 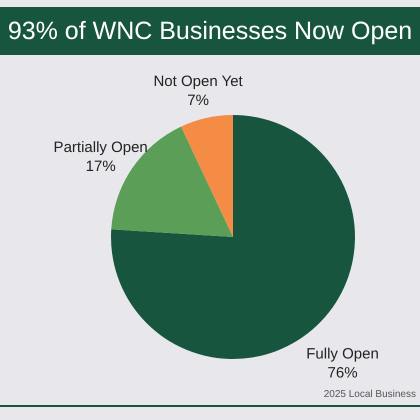 What do you see at coordinates (207, 176) in the screenshot?
I see `pie-slice` at bounding box center [207, 176].